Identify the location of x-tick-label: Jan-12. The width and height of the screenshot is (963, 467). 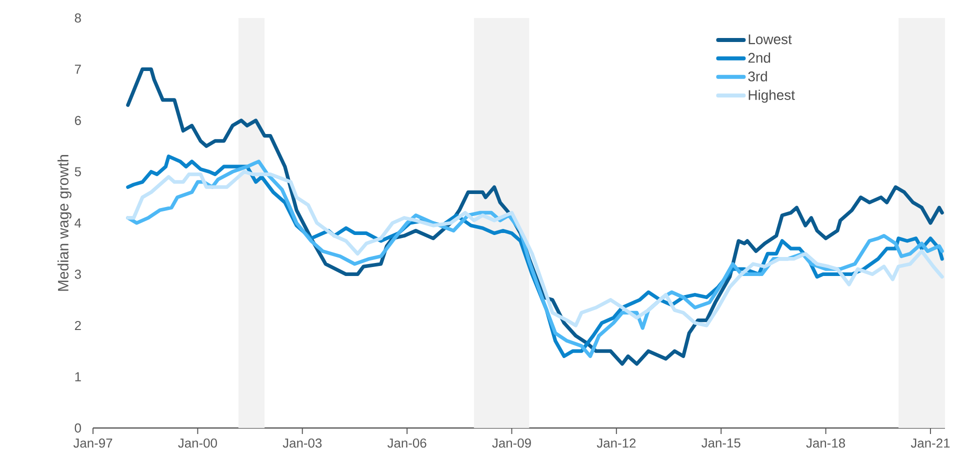
(616, 443).